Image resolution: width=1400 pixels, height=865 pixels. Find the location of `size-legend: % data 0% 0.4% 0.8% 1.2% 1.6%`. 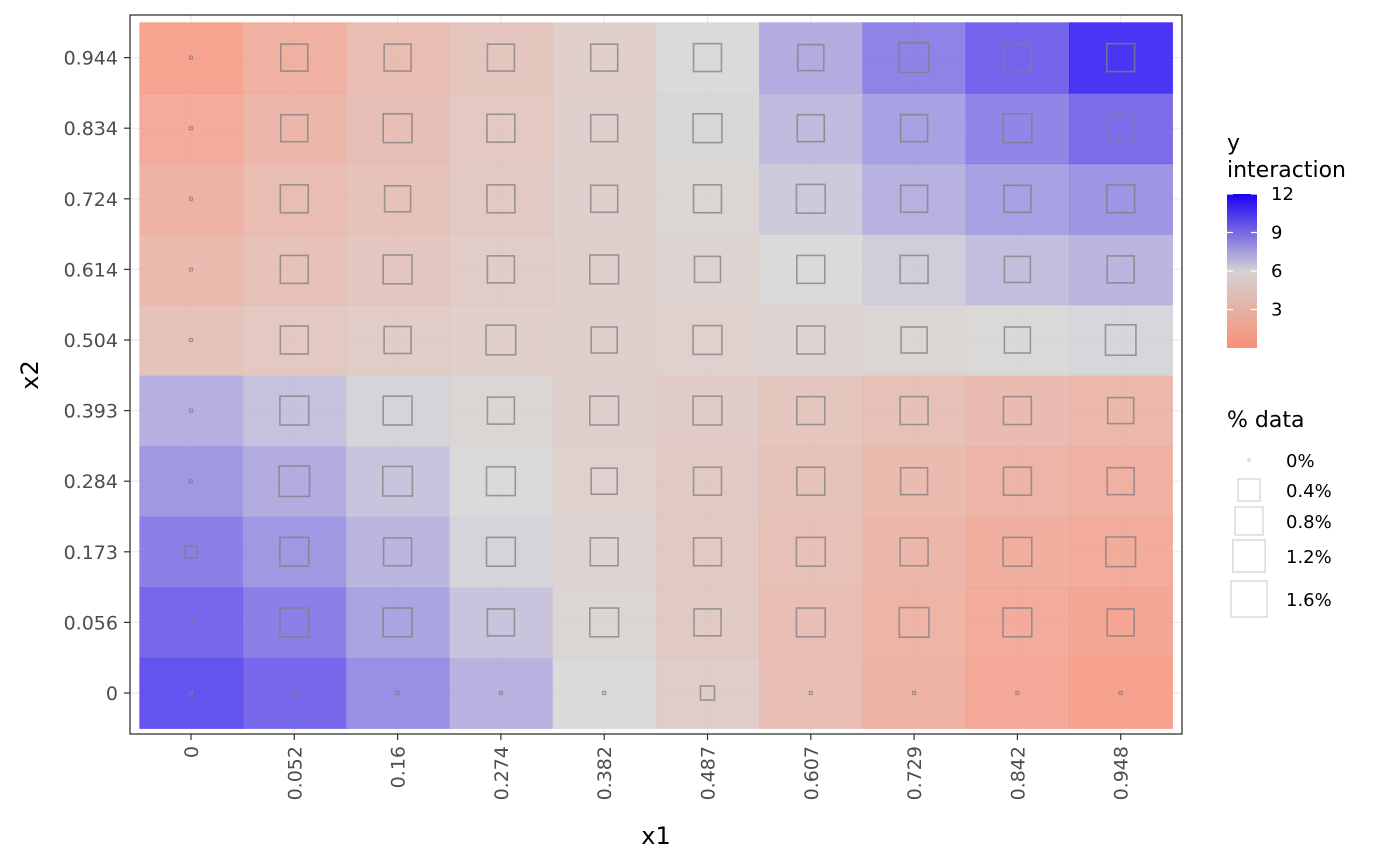

size-legend: % data 0% 0.4% 0.8% 1.2% 1.6% is located at coordinates (1279, 513).